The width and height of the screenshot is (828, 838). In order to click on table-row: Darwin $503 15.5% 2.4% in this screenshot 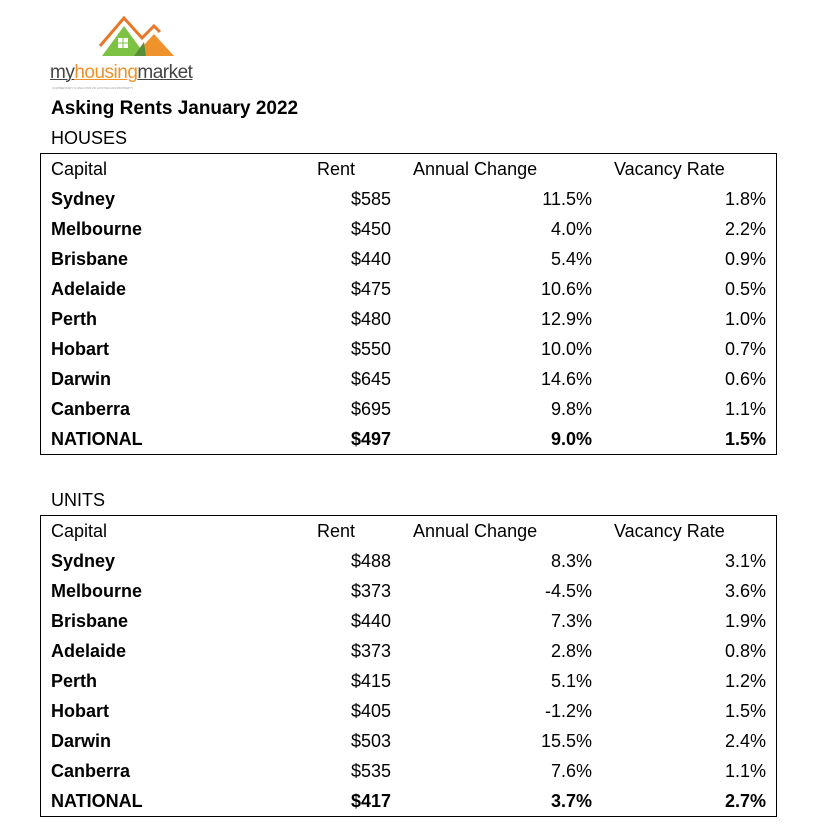, I will do `click(409, 741)`.